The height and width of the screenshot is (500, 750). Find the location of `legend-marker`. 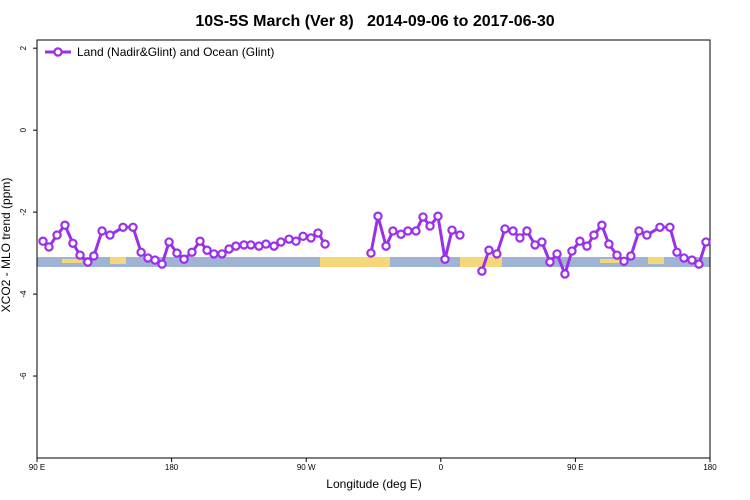

legend-marker is located at coordinates (58, 52).